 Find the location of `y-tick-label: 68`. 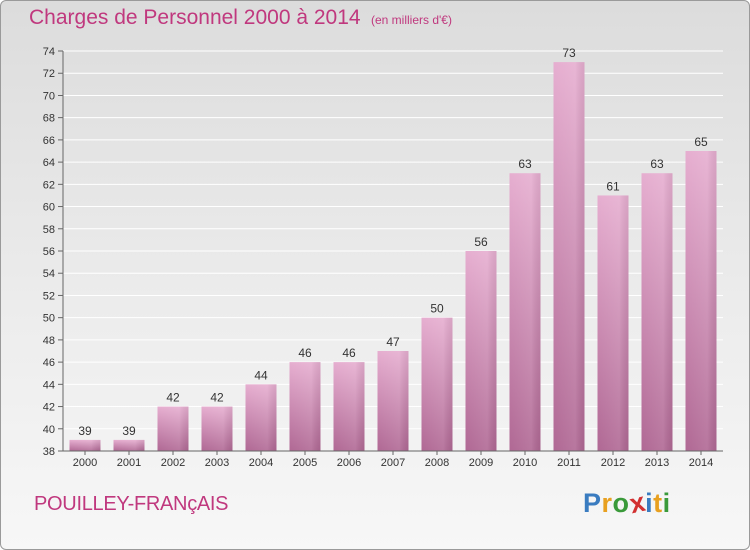

y-tick-label: 68 is located at coordinates (49, 119).